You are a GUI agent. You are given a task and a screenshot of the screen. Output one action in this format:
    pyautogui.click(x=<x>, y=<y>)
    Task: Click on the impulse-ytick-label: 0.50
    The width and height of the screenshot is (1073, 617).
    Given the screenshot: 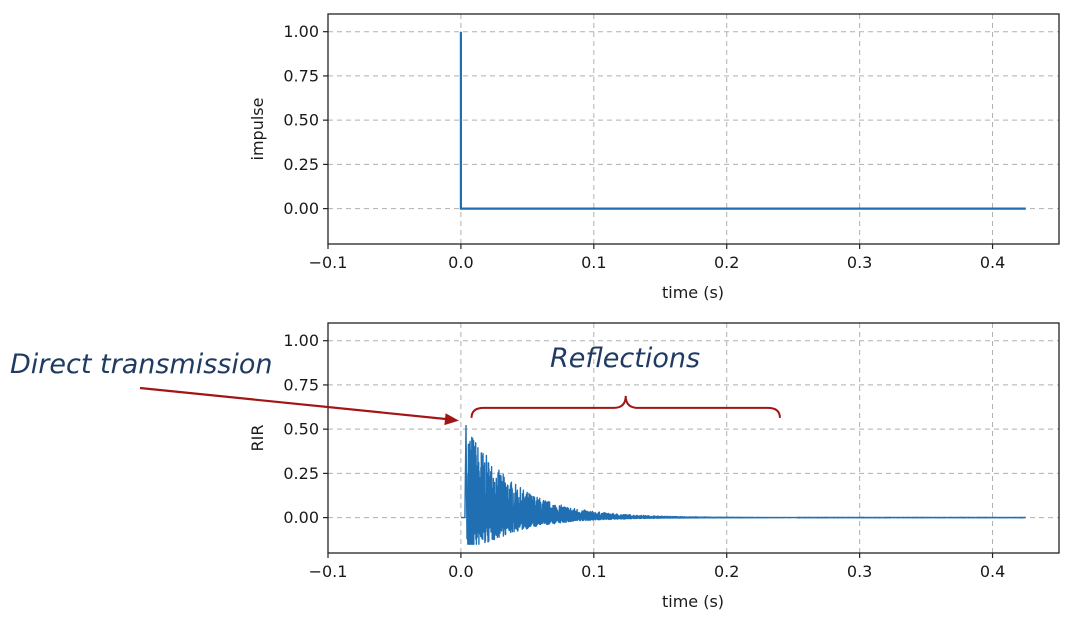 What is the action you would take?
    pyautogui.click(x=301, y=120)
    